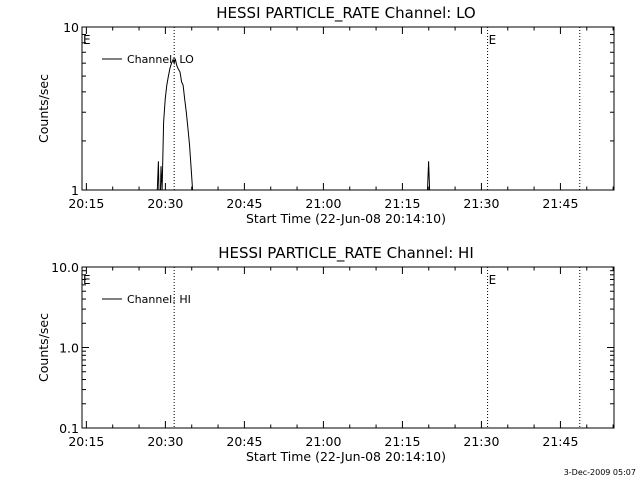 Image resolution: width=640 pixels, height=480 pixels. What do you see at coordinates (600, 472) in the screenshot?
I see `footer-timestamp: 3-Dec-2009 05:07` at bounding box center [600, 472].